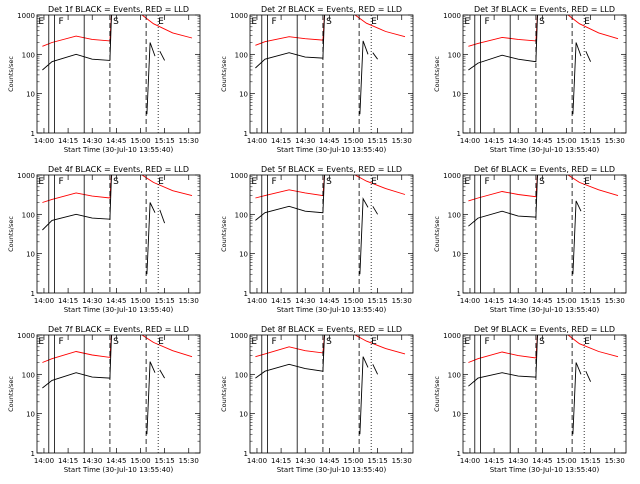 The height and width of the screenshot is (484, 640). What do you see at coordinates (118, 169) in the screenshot?
I see `panel-title: Det 4f BLACK = Events, RED = LLD` at bounding box center [118, 169].